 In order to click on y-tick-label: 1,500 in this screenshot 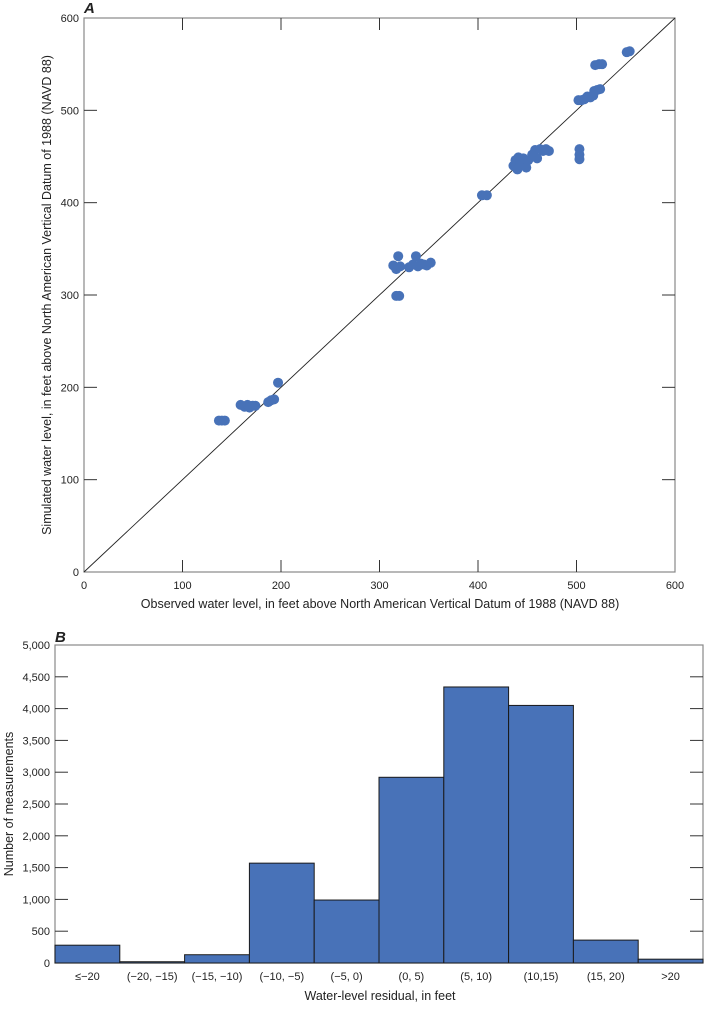, I will do `click(36, 869)`.